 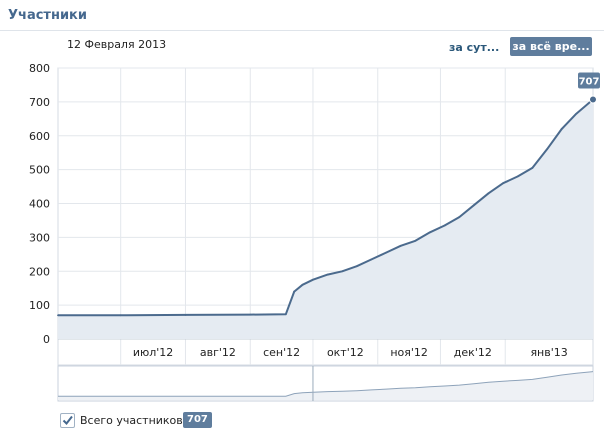 What do you see at coordinates (218, 352) in the screenshot?
I see `x-tick-label: авг'12` at bounding box center [218, 352].